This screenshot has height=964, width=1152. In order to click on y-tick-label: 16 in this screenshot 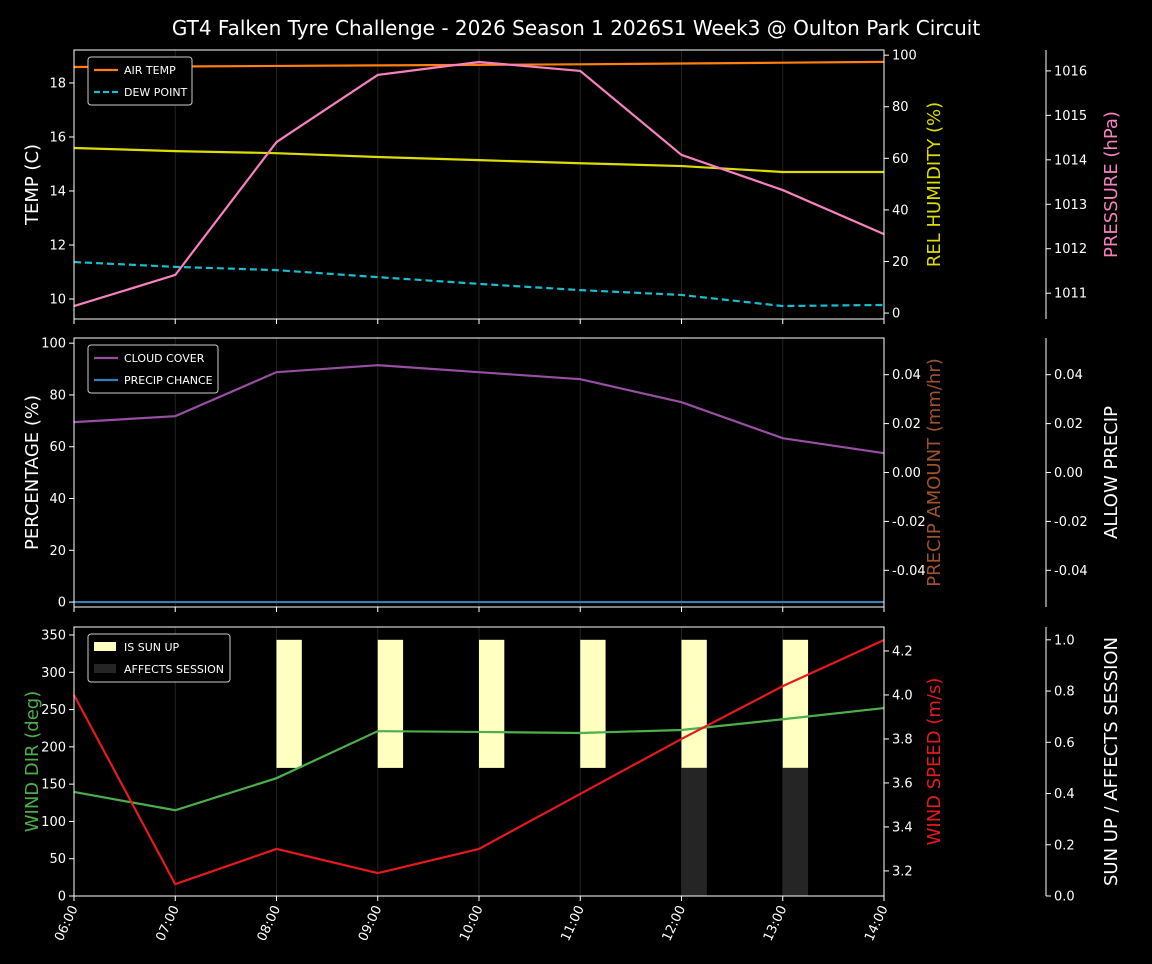, I will do `click(57, 137)`.